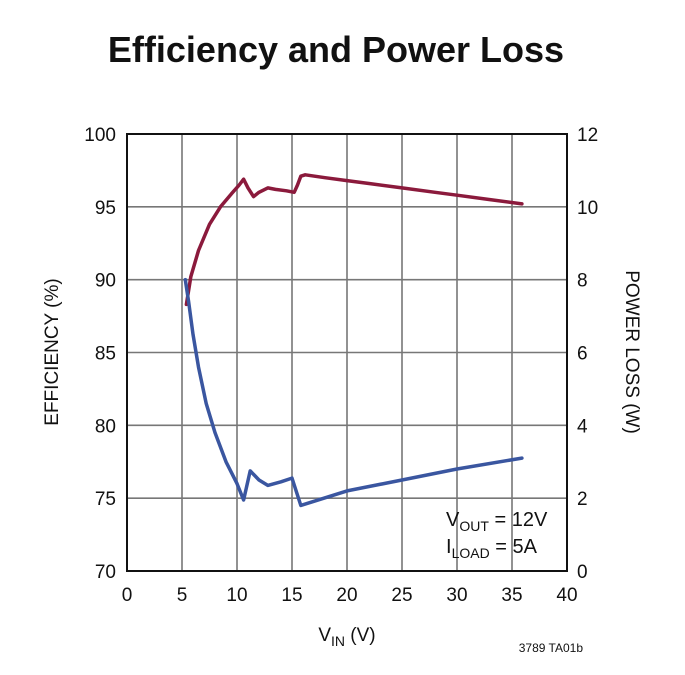 The height and width of the screenshot is (675, 685). Describe the element at coordinates (401, 595) in the screenshot. I see `x-tick-label: 25` at that location.